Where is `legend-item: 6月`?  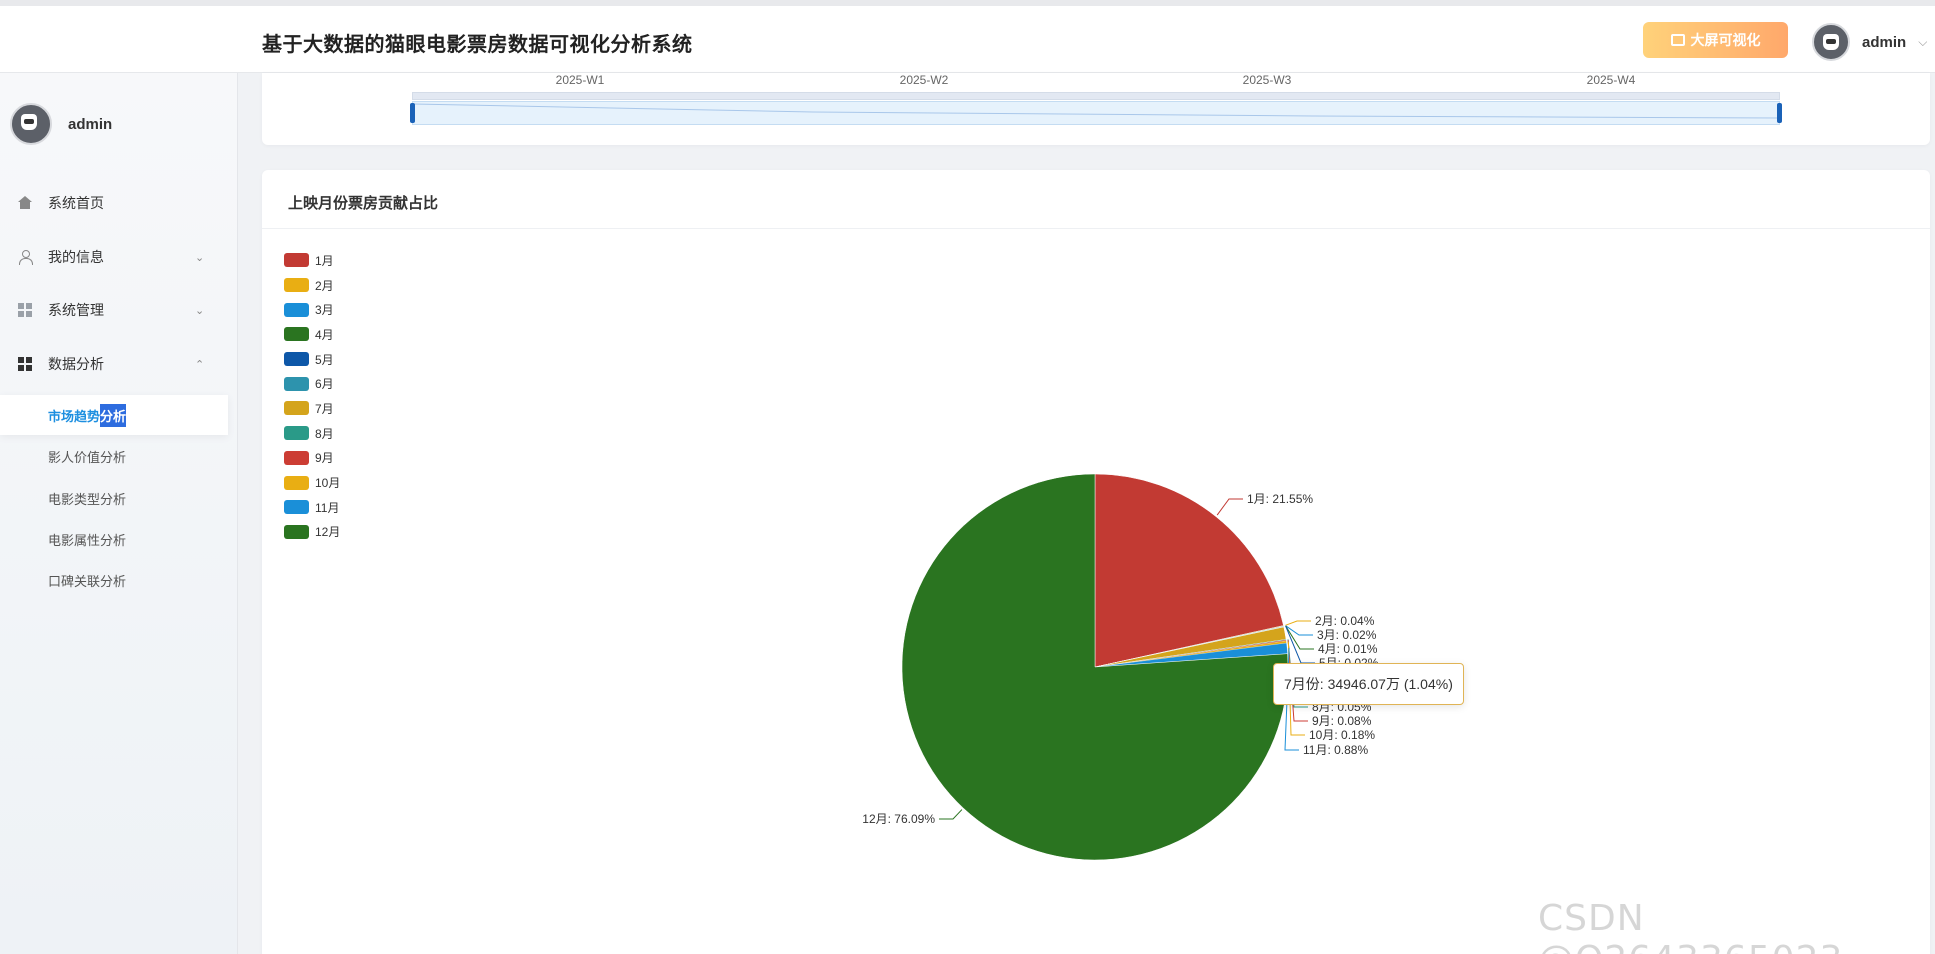
legend-item: 6月 is located at coordinates (312, 383).